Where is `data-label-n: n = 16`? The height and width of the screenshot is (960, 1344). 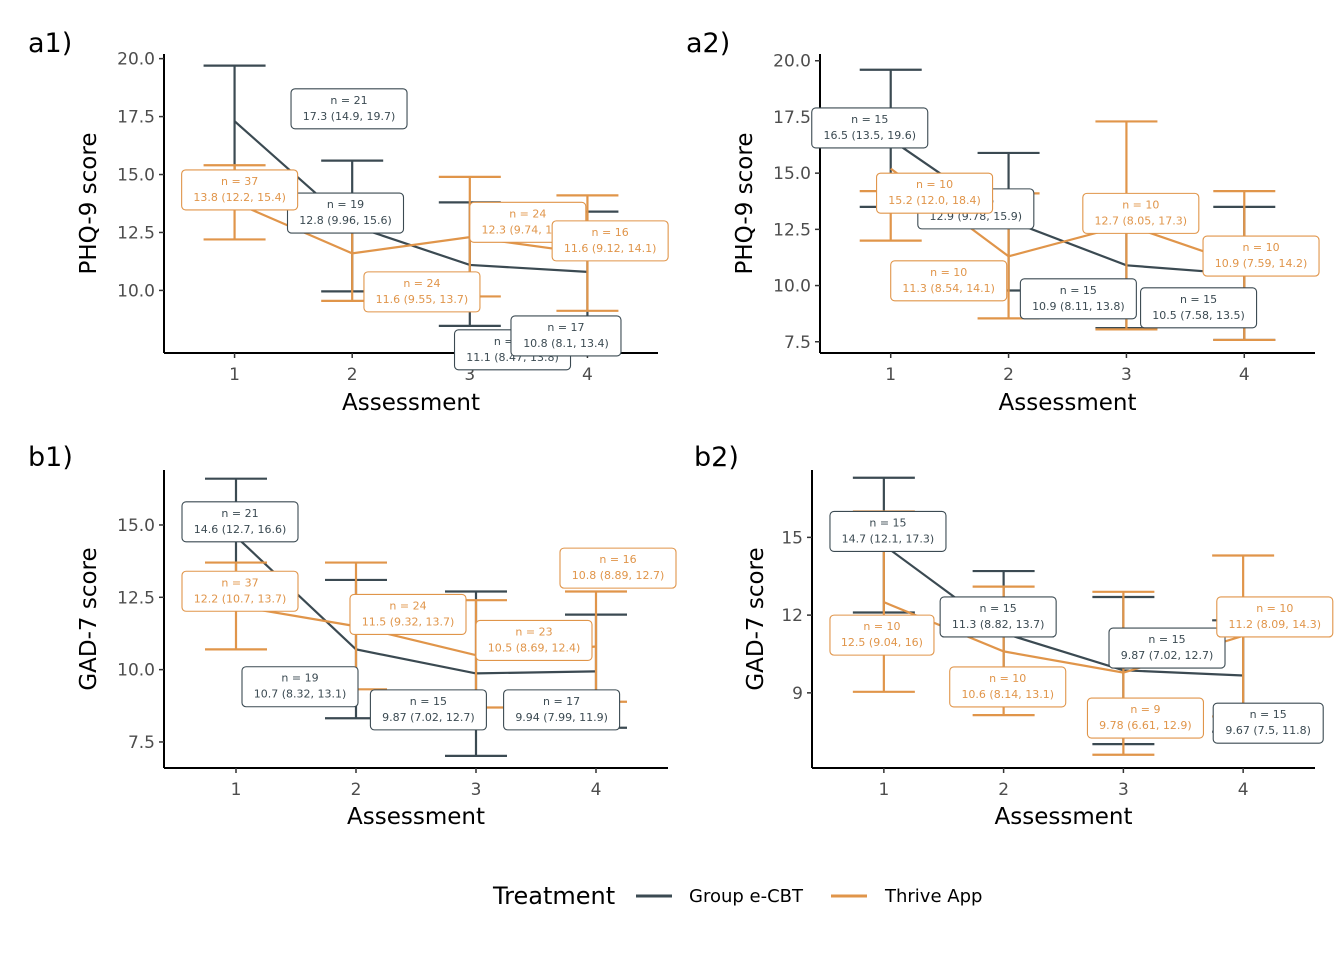
data-label-n: n = 16 is located at coordinates (617, 559).